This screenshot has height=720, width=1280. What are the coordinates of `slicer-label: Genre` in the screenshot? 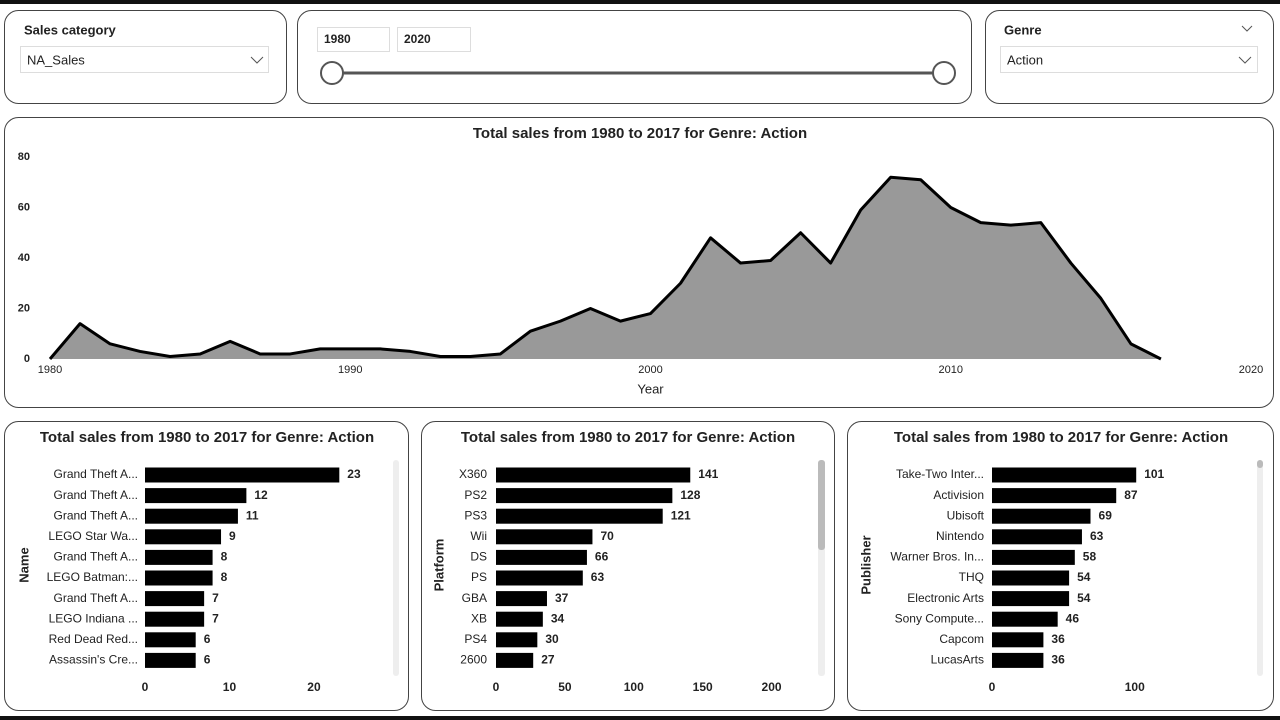 It's located at (1023, 29).